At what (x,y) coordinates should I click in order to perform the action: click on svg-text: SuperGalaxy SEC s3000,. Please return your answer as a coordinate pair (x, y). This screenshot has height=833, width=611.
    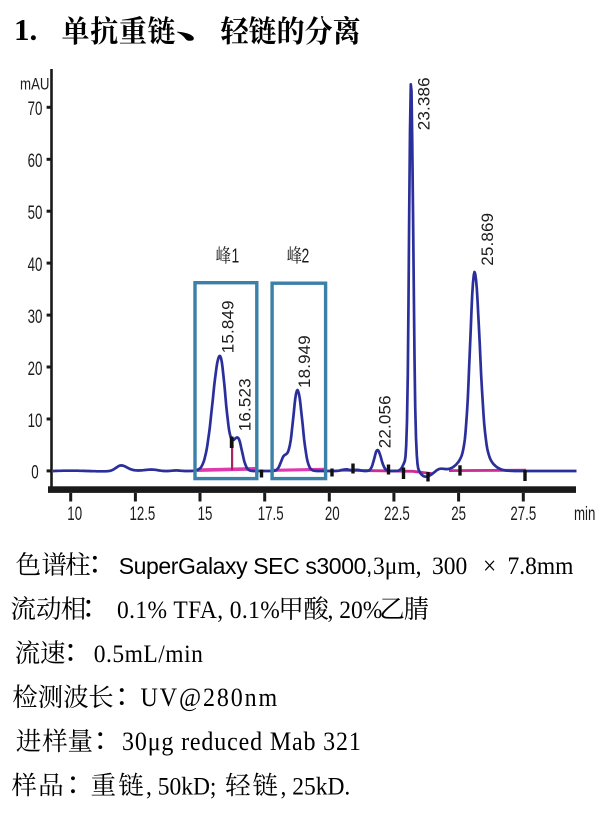
    Looking at the image, I should click on (245, 566).